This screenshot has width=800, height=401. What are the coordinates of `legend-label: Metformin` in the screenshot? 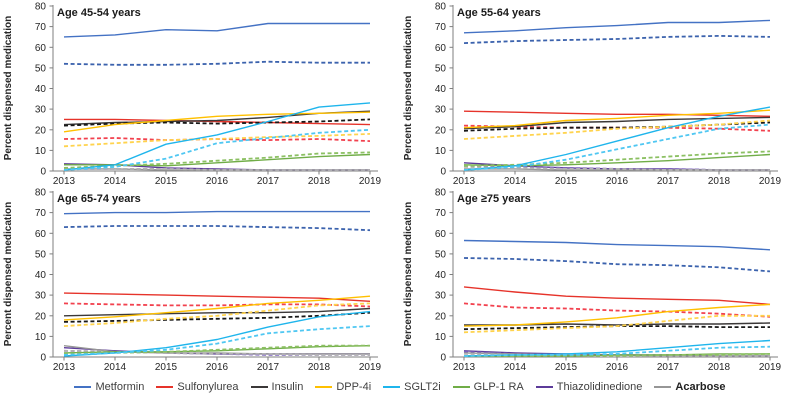 It's located at (120, 386).